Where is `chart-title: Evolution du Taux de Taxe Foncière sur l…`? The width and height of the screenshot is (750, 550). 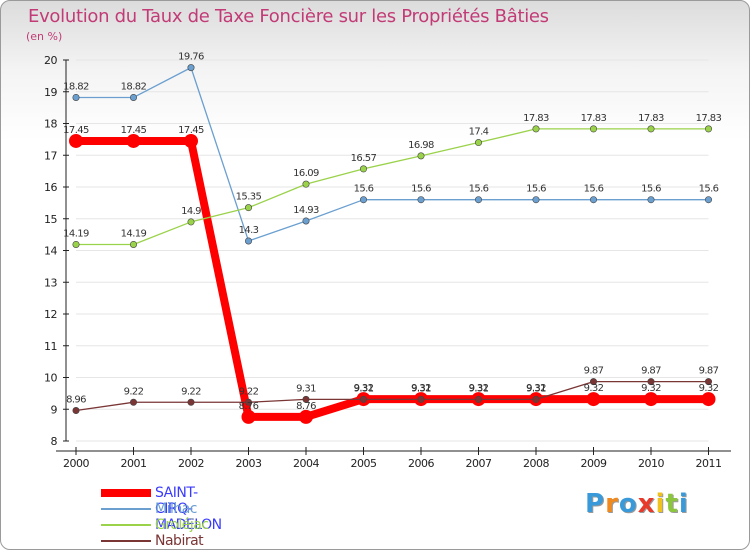 chart-title: Evolution du Taux de Taxe Foncière sur l… is located at coordinates (288, 16).